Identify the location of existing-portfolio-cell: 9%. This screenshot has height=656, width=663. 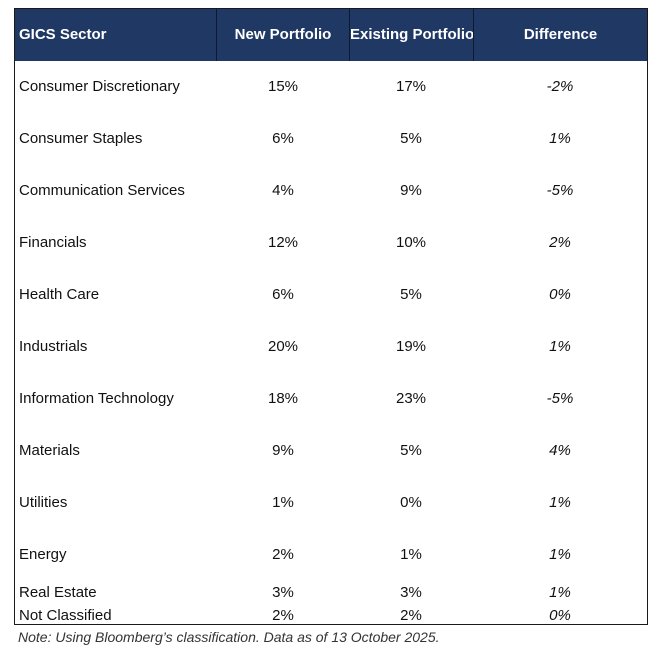
(411, 190).